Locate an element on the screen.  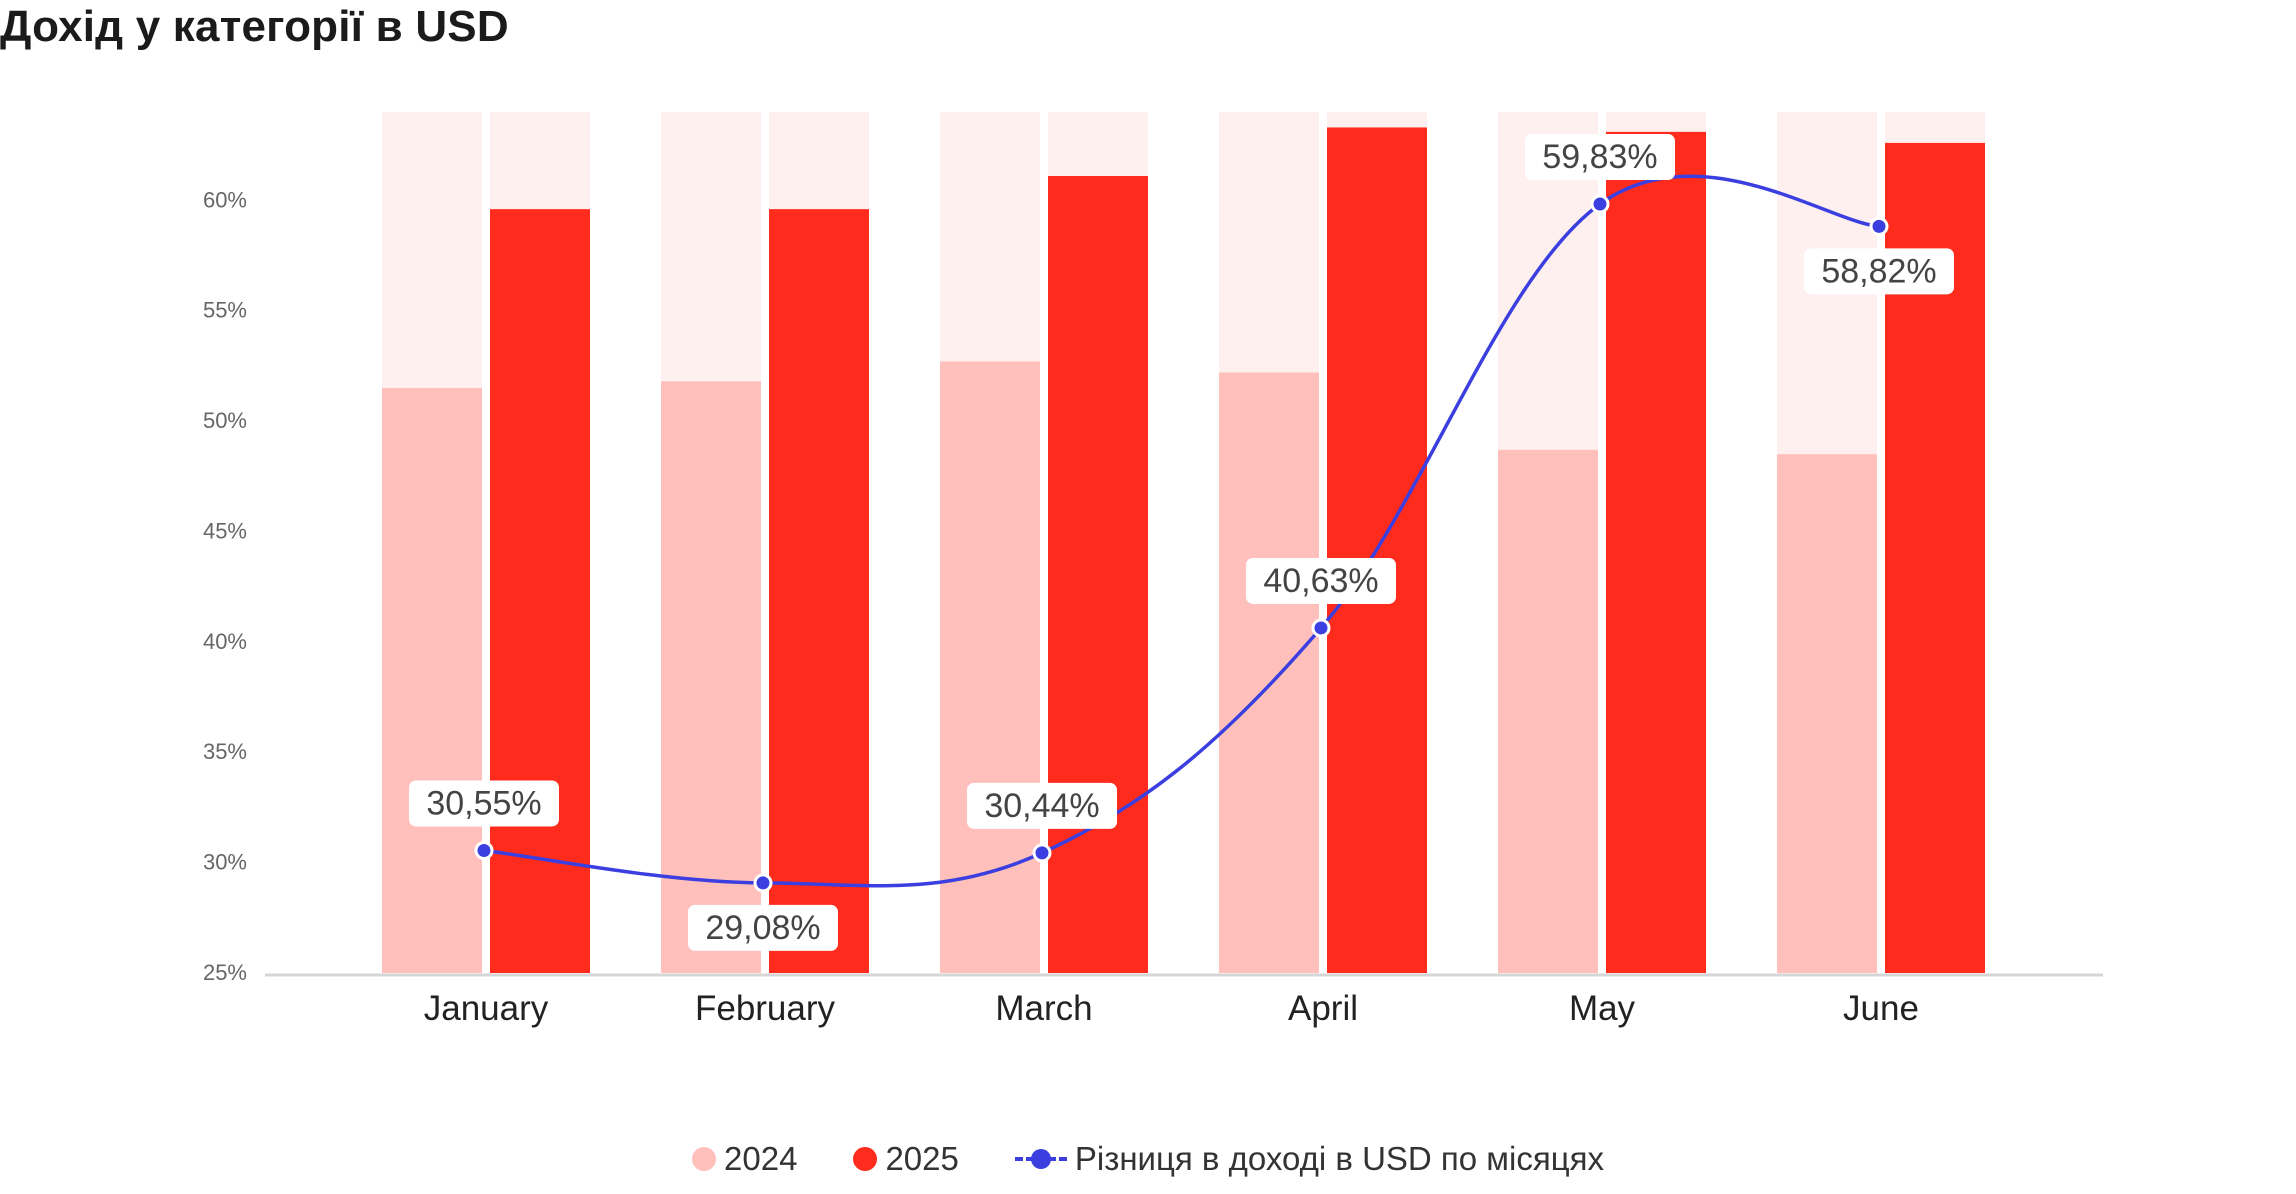
y-tick-label: 50% is located at coordinates (225, 420).